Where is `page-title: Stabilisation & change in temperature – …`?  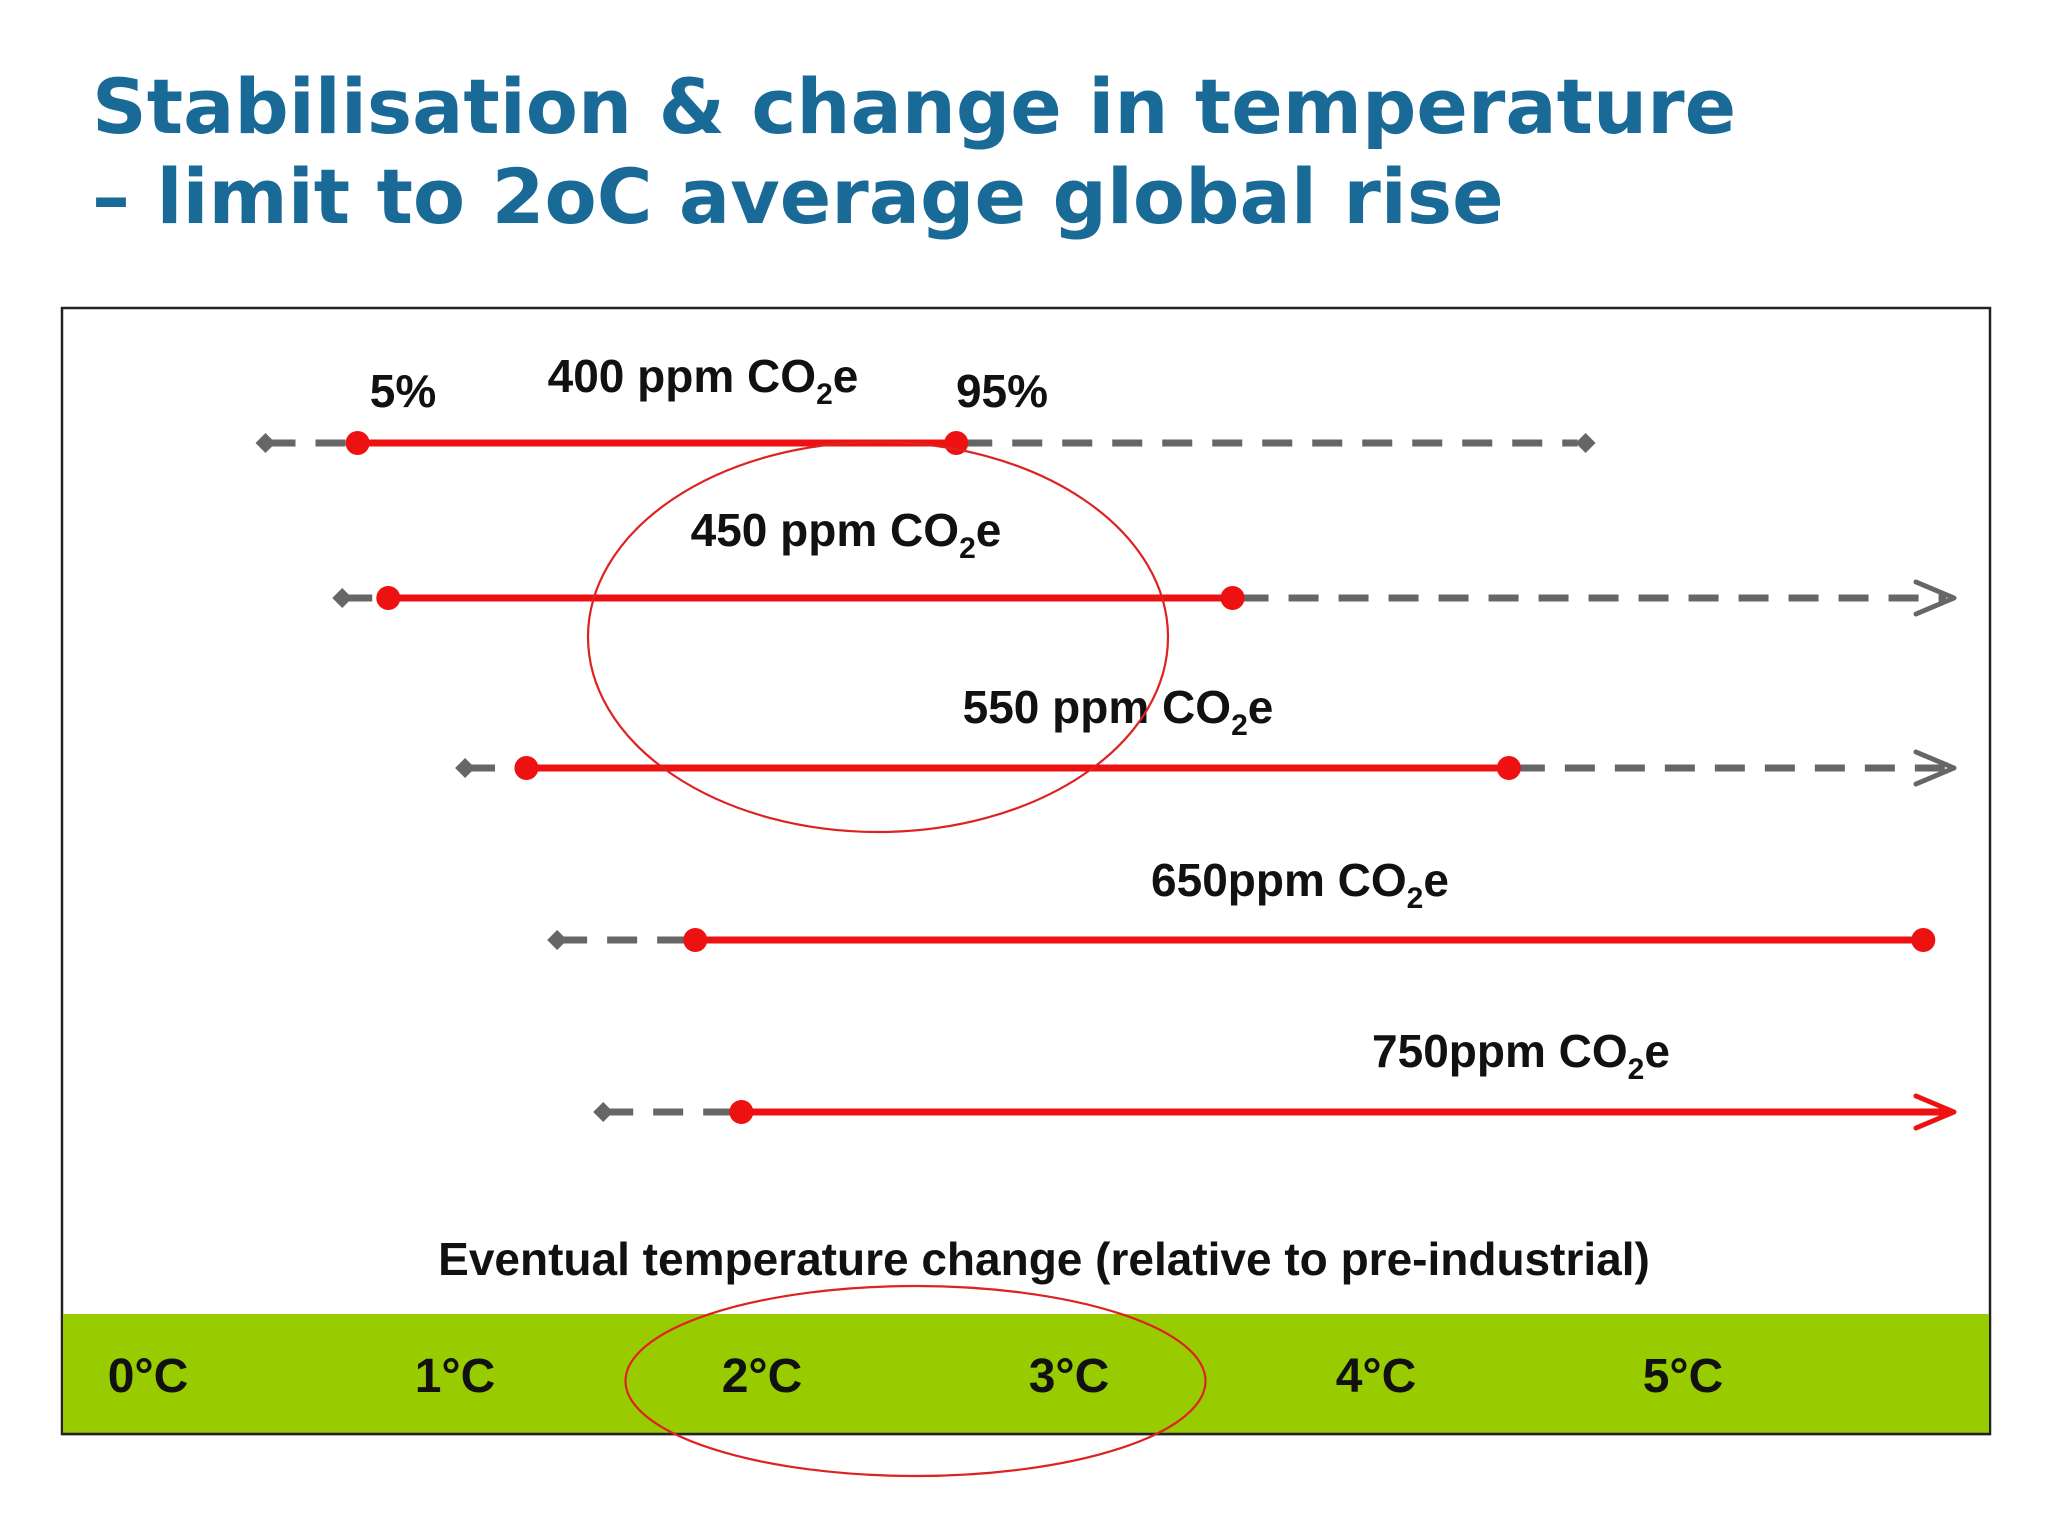 page-title: Stabilisation & change in temperature – … is located at coordinates (992, 152).